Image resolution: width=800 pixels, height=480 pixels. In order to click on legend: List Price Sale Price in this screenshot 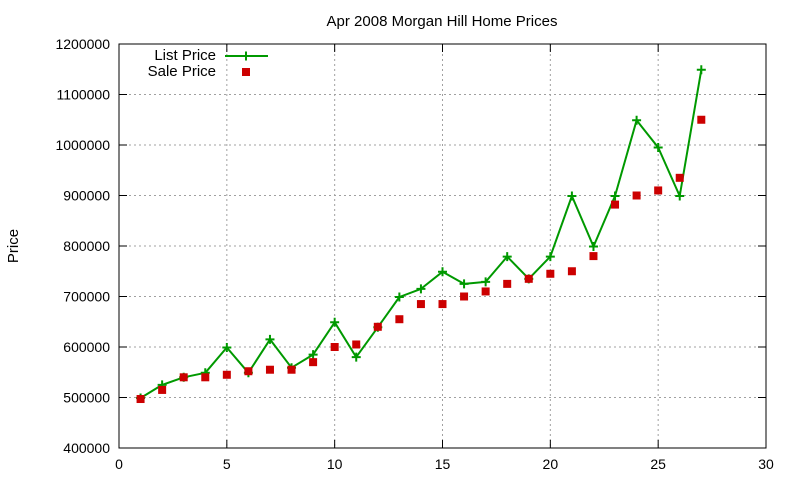, I will do `click(208, 63)`.